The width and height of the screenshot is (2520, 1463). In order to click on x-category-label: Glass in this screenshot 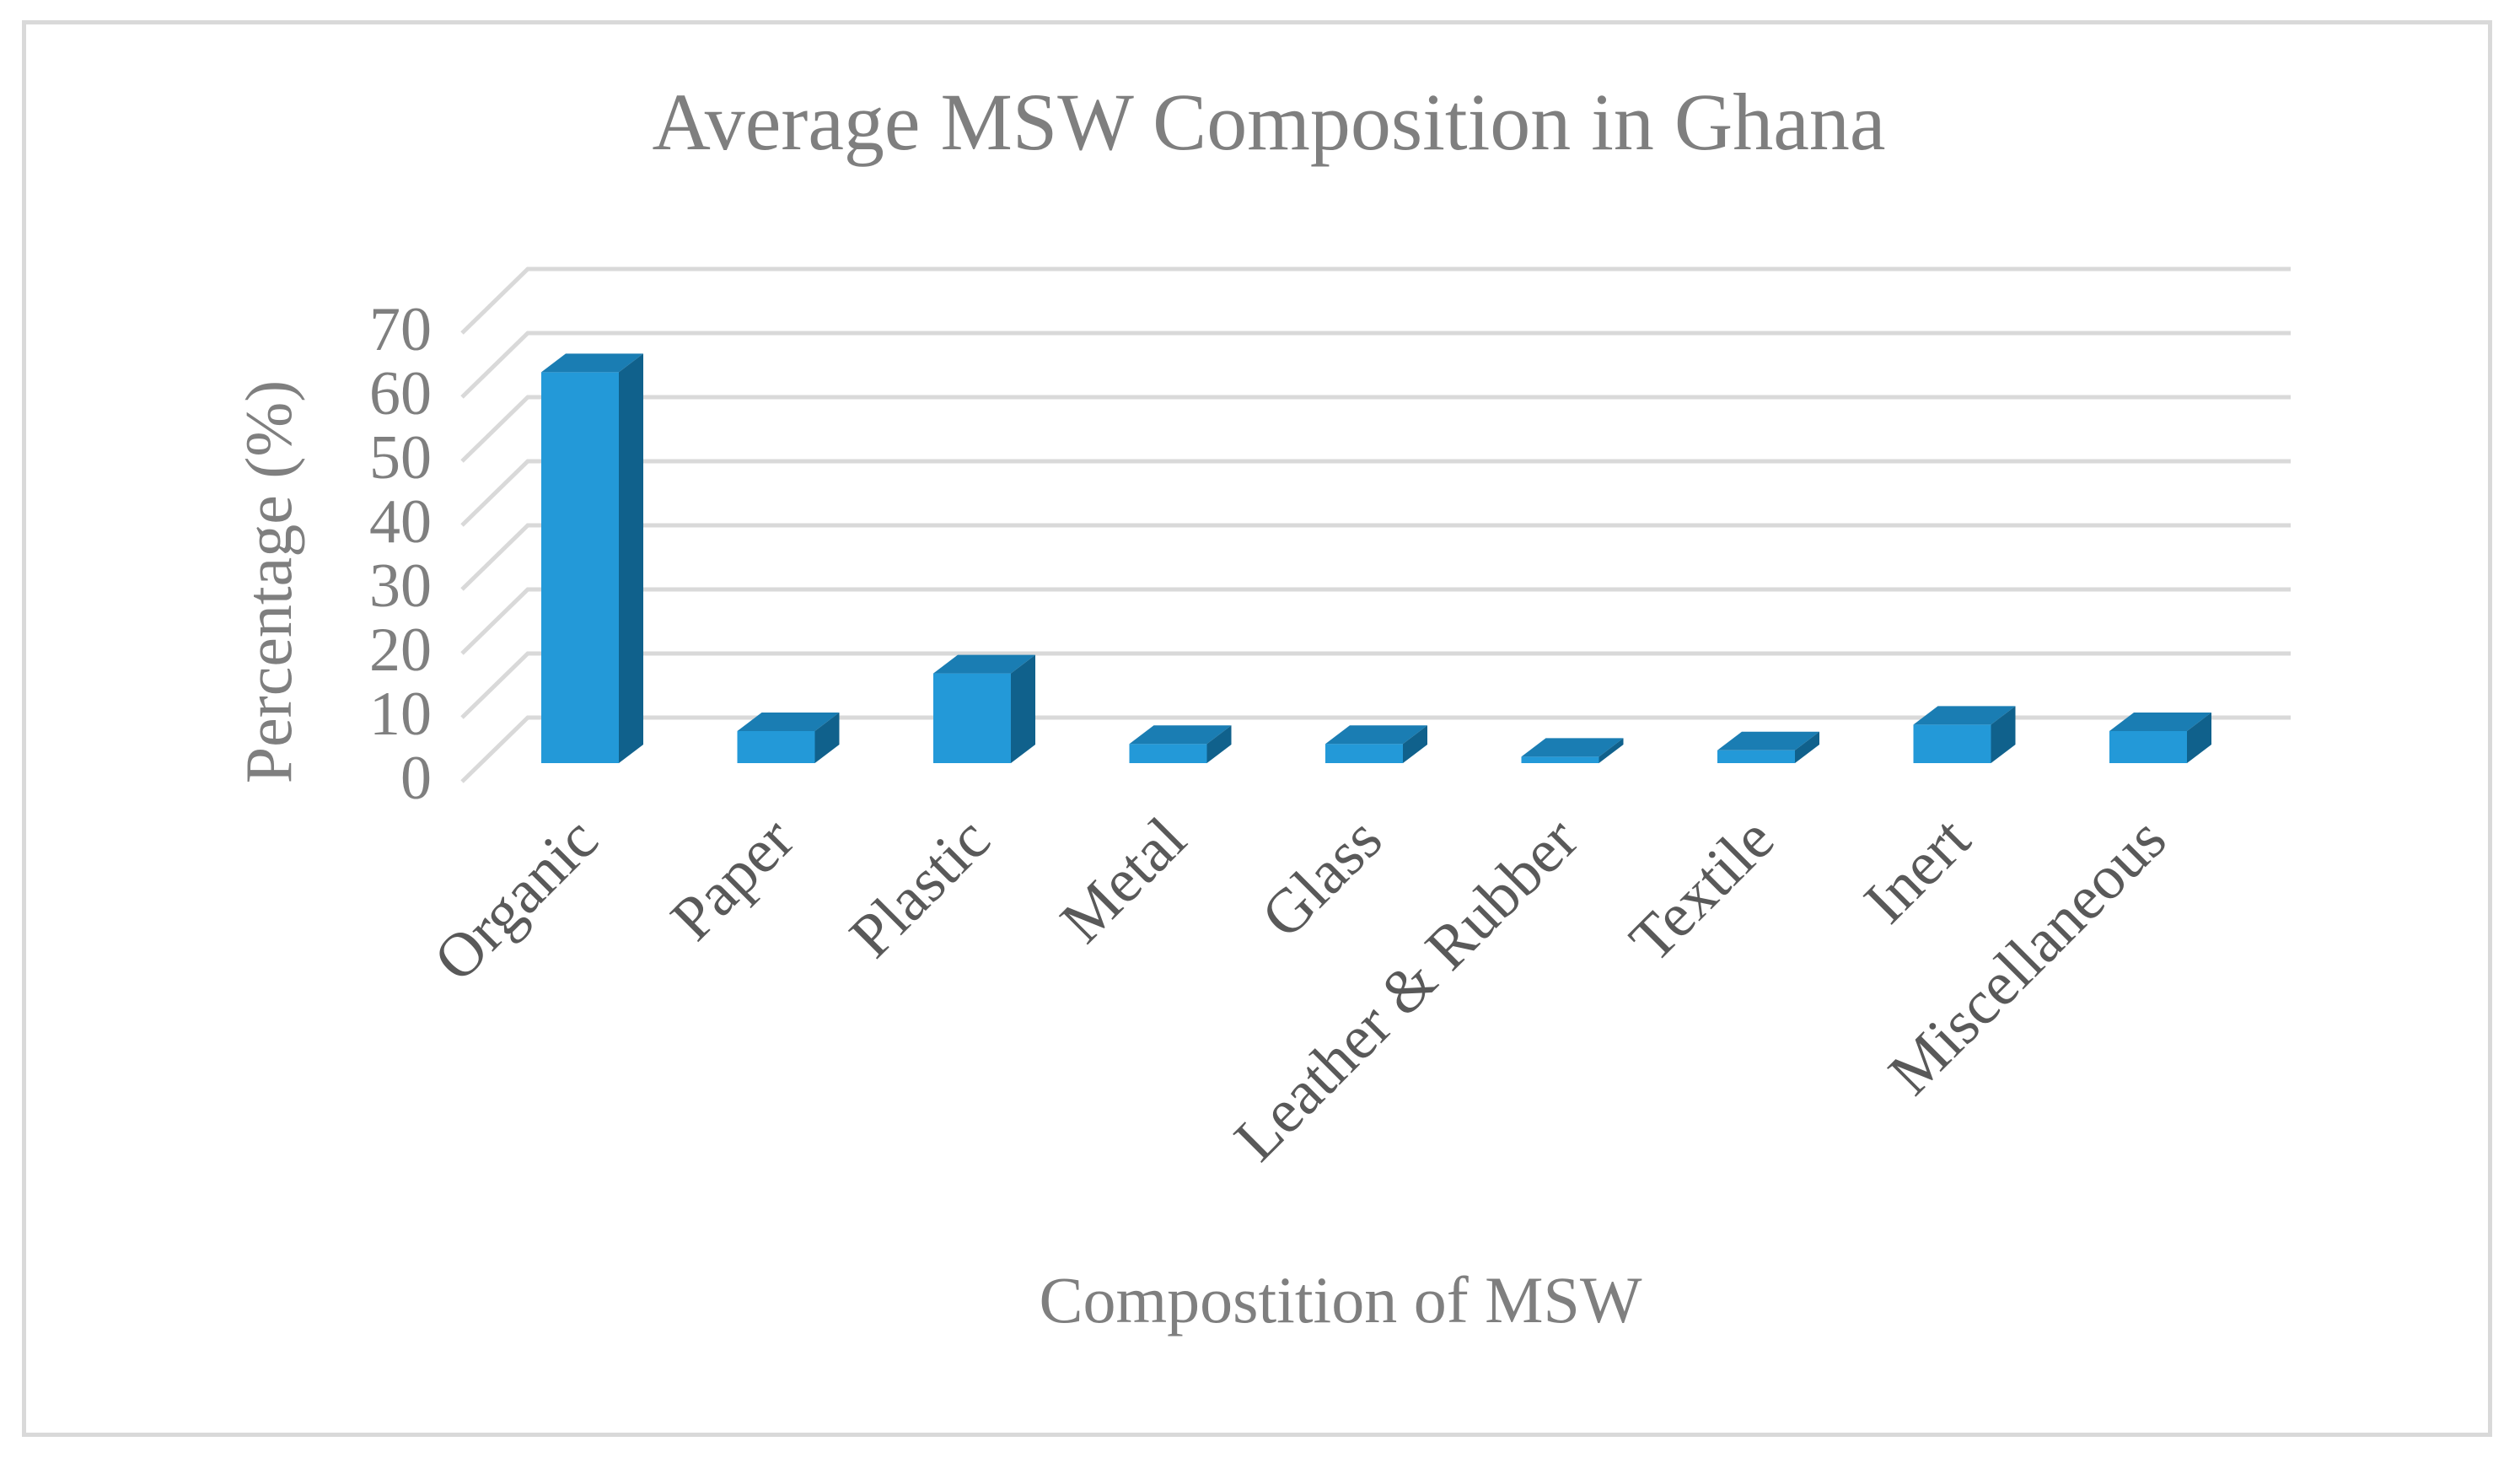, I will do `click(1322, 878)`.